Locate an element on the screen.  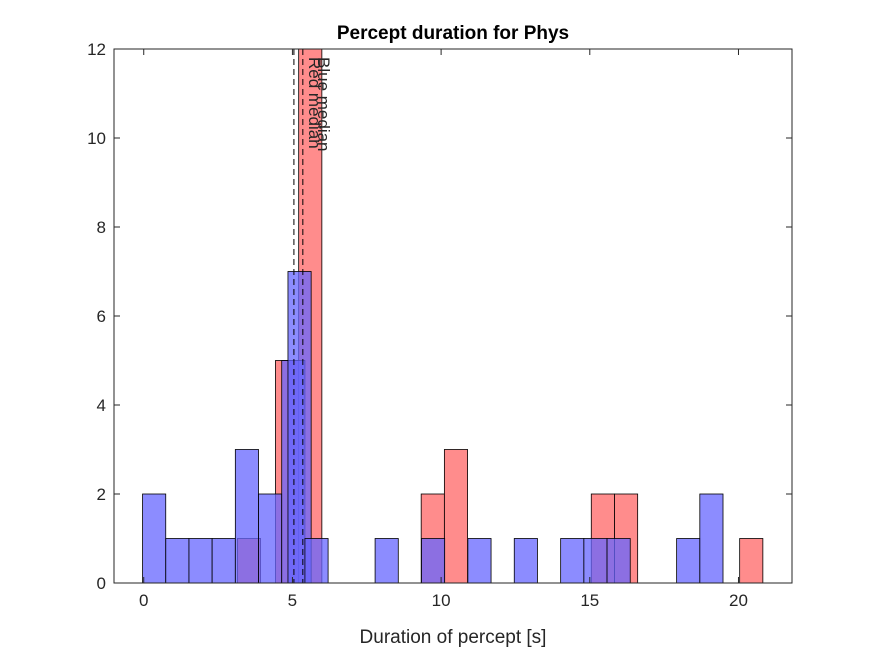
y-tick-label-5: 8 is located at coordinates (101, 227).